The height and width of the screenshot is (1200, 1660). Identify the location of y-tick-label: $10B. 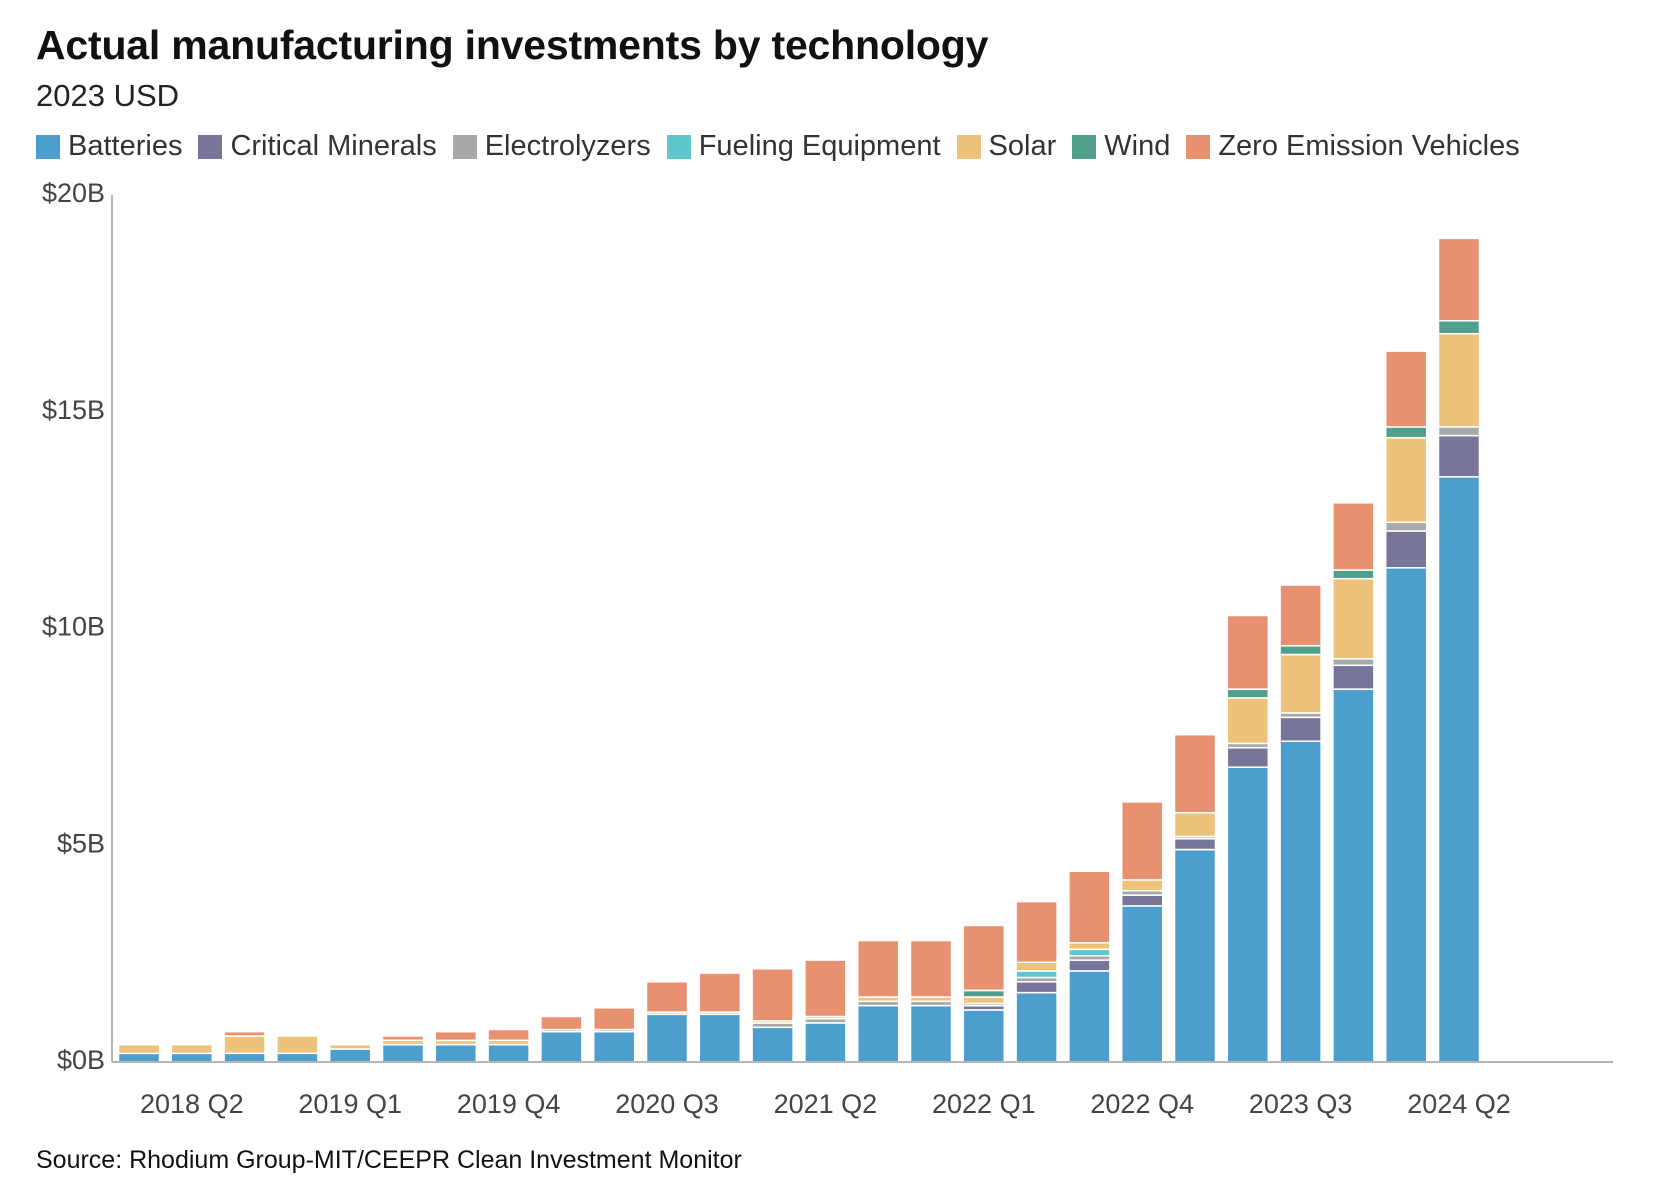
(73, 627).